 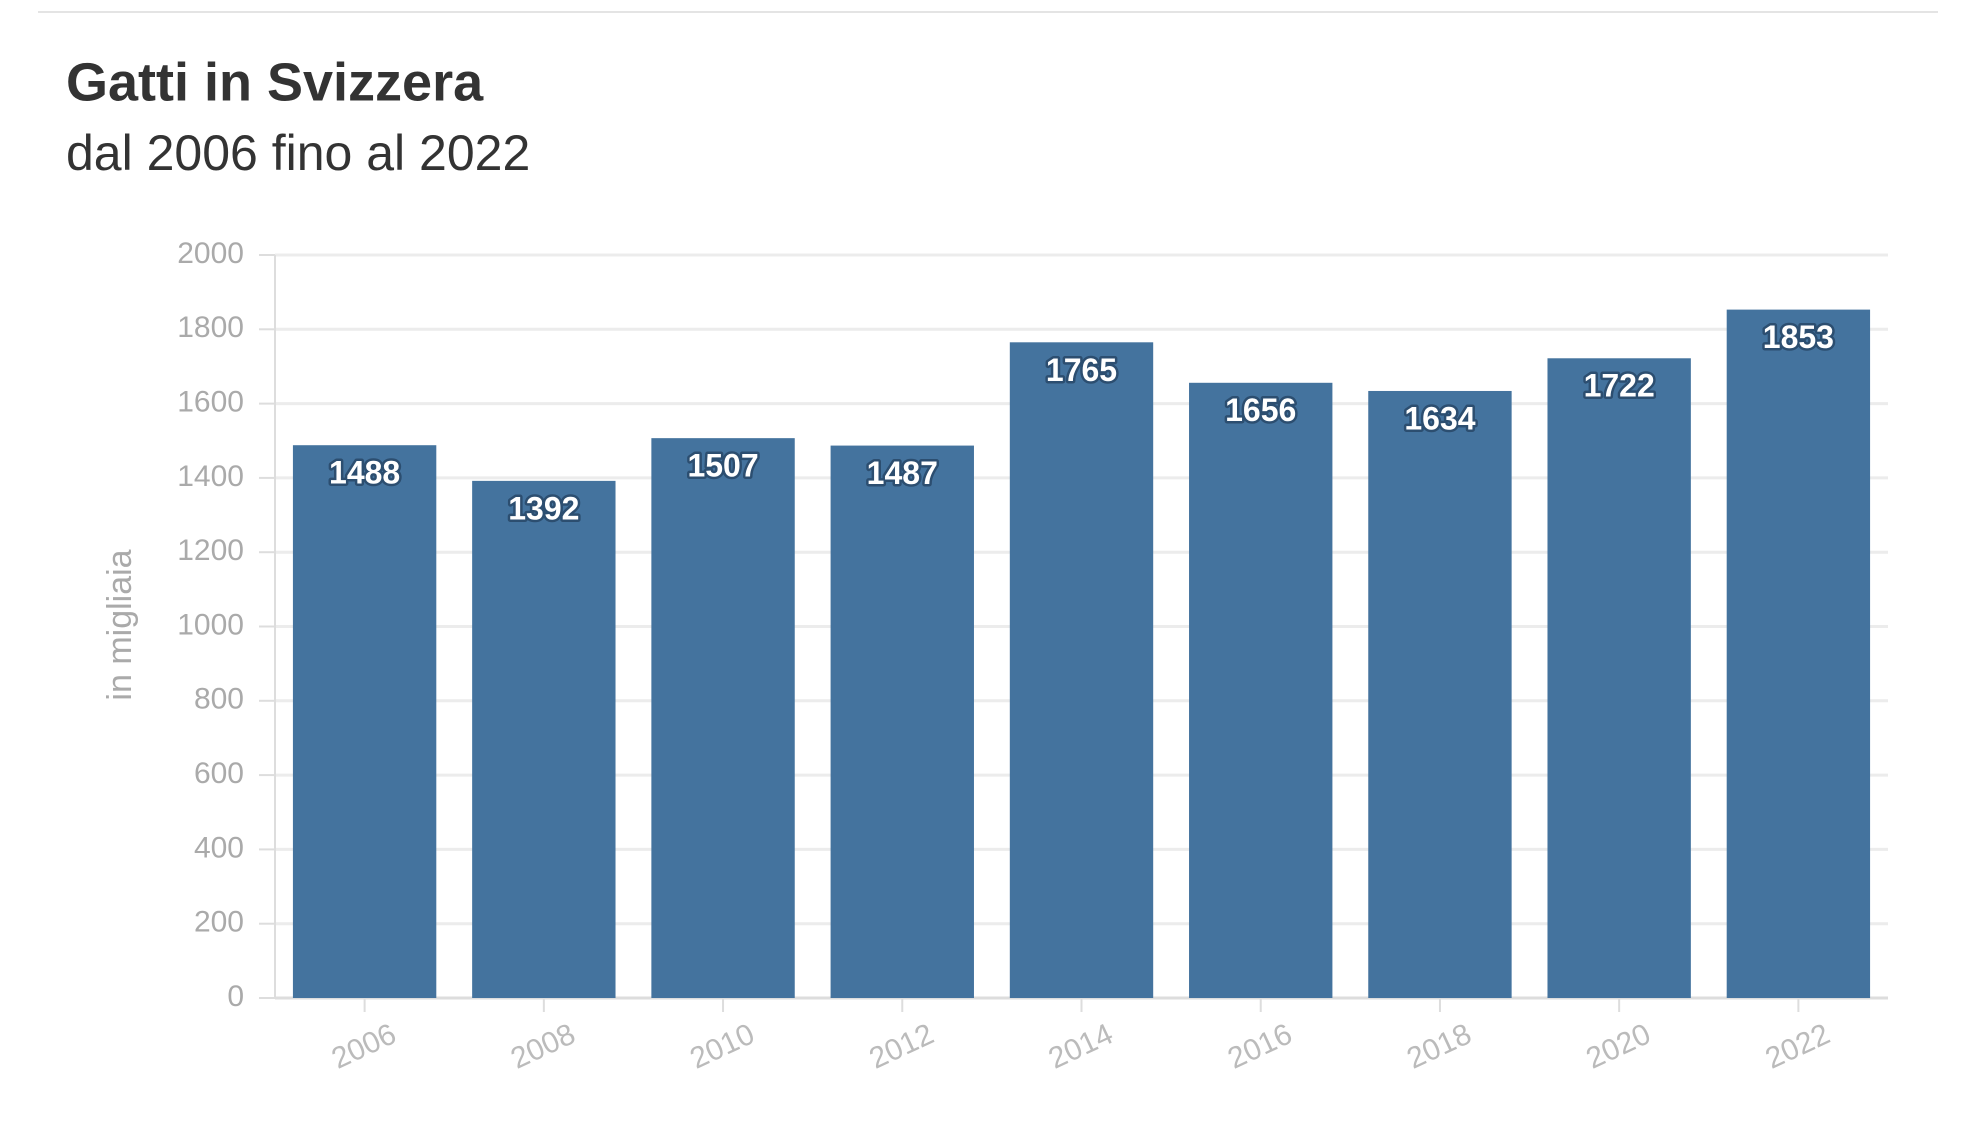 I want to click on value-label: 1853, so click(x=1798, y=337).